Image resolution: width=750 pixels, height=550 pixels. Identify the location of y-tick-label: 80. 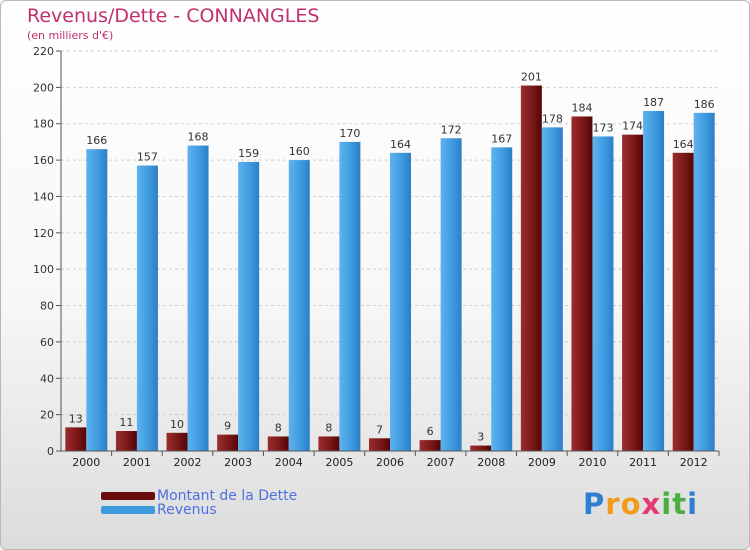
(47, 306).